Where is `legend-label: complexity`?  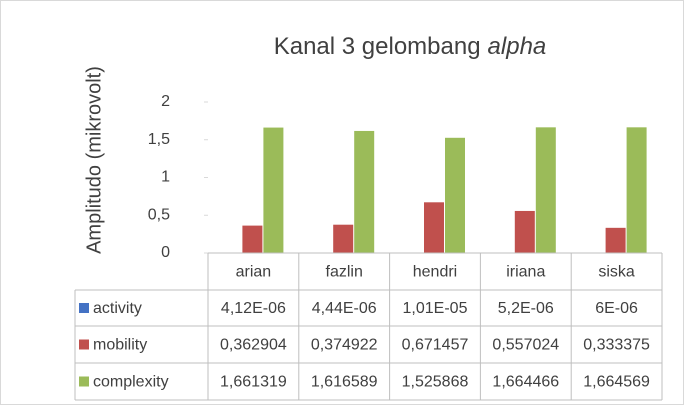
legend-label: complexity is located at coordinates (131, 382).